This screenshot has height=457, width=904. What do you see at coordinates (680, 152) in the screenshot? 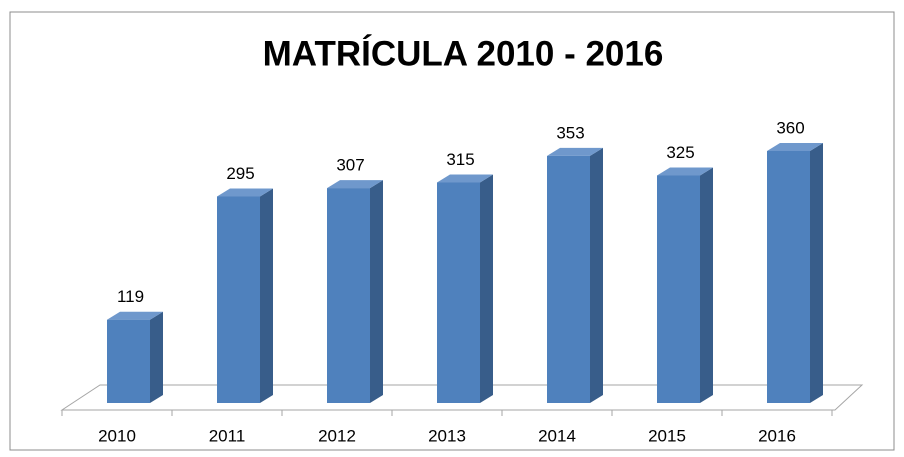
I see `value-label: 325` at bounding box center [680, 152].